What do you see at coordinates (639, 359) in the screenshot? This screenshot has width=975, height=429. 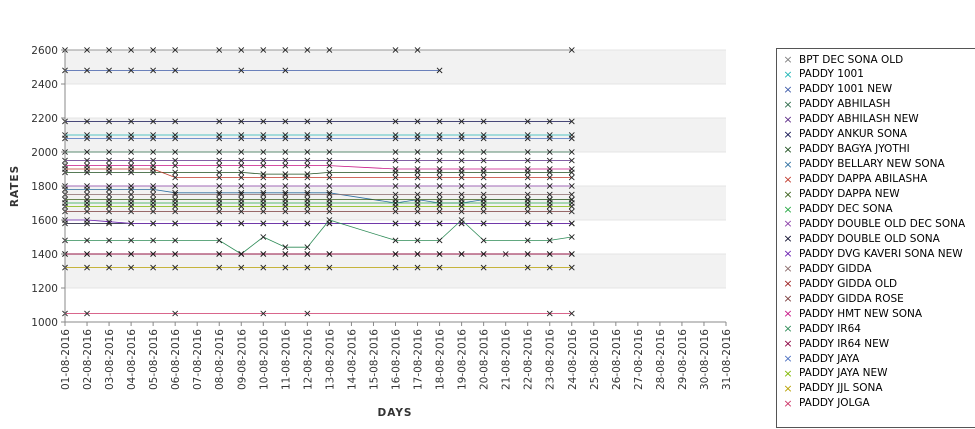 I see `x-tick-label: 27-08-2016` at bounding box center [639, 359].